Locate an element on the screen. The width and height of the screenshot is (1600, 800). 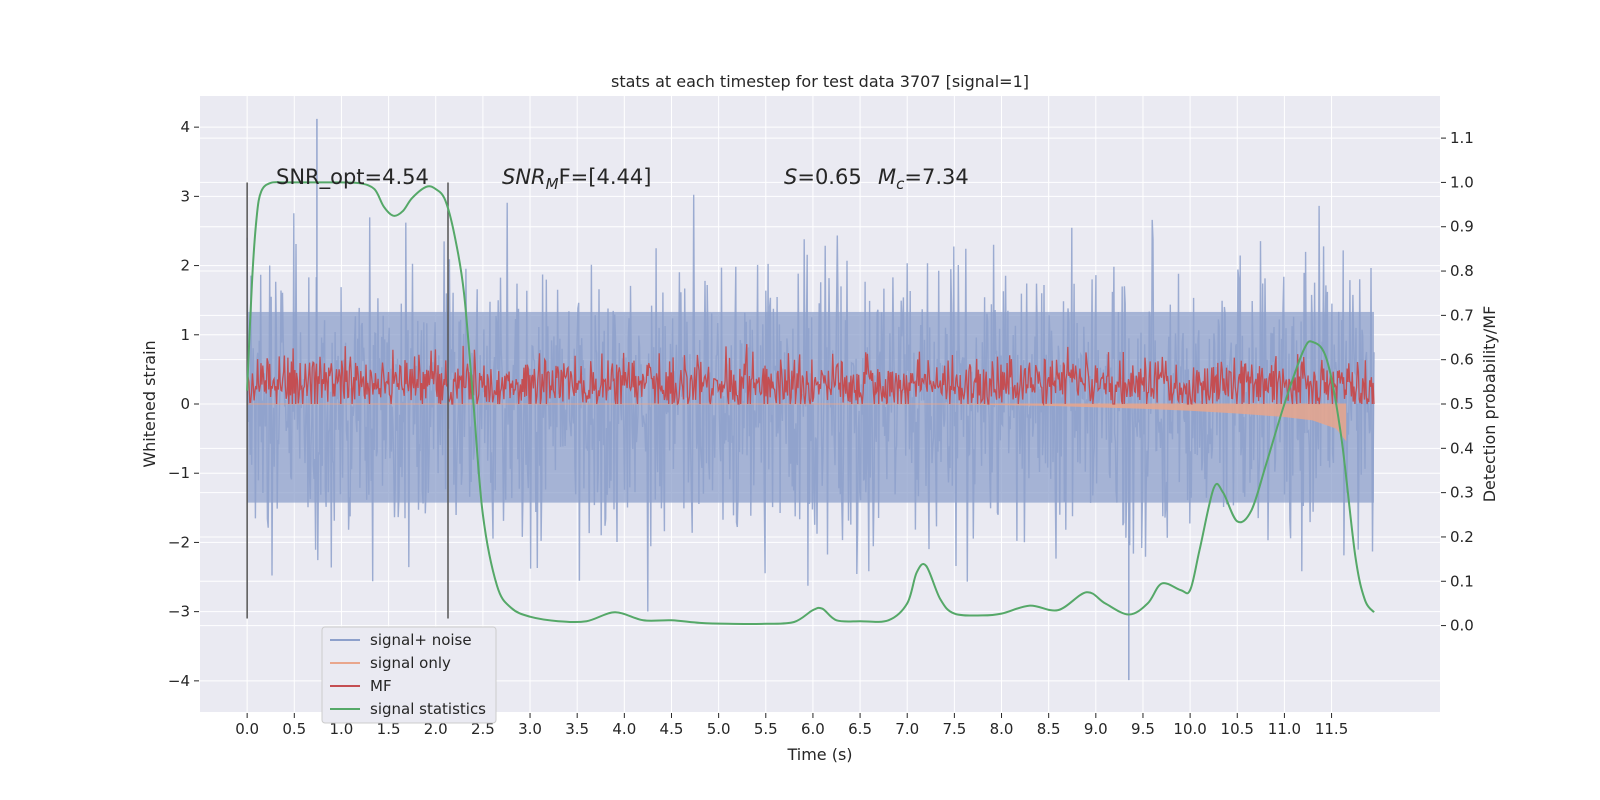
legend-label-signal-statistics: signal statistics is located at coordinates (428, 709).